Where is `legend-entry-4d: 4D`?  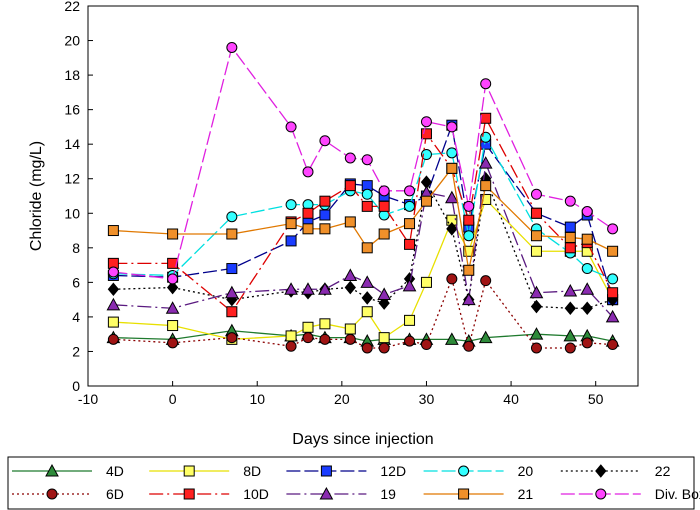 legend-entry-4d: 4D is located at coordinates (68, 471).